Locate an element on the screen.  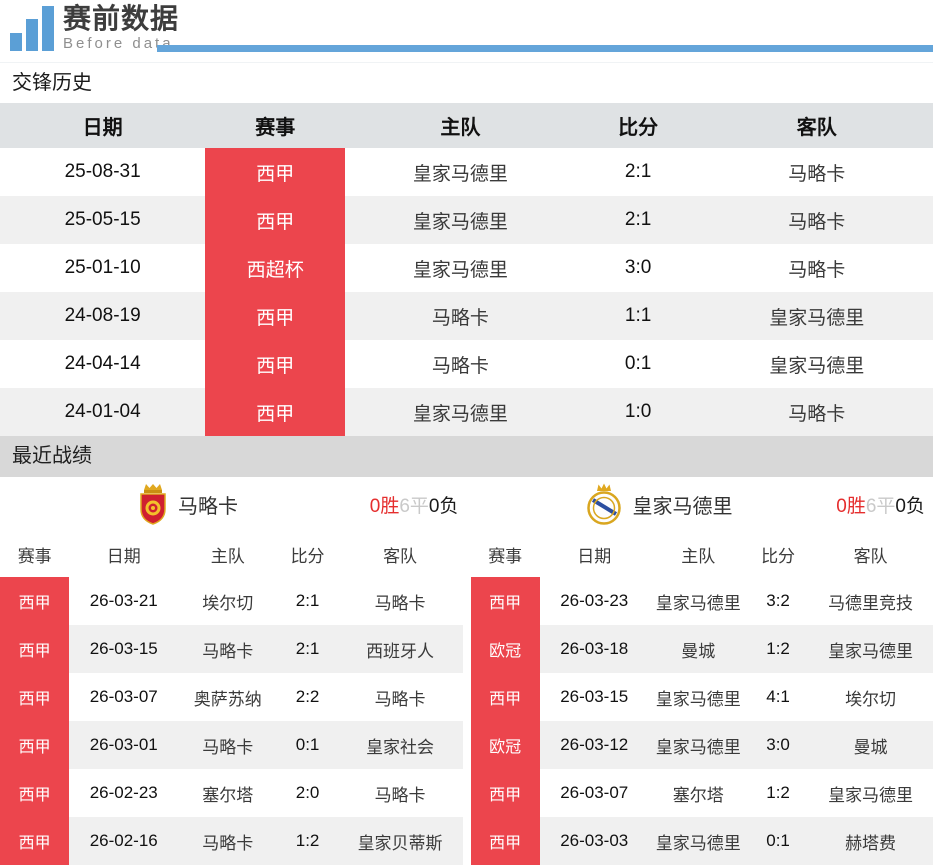
match-score: 0:1 is located at coordinates (307, 744).